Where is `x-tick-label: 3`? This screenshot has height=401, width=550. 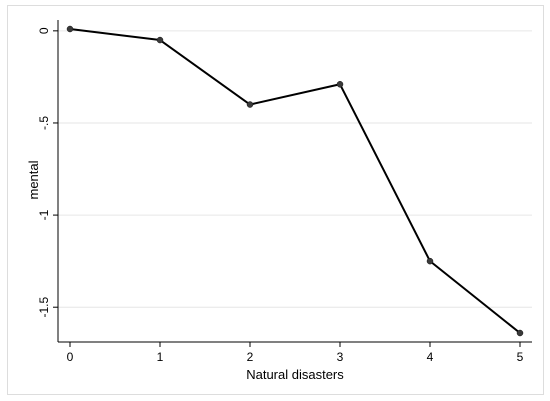
x-tick-label: 3 is located at coordinates (340, 357).